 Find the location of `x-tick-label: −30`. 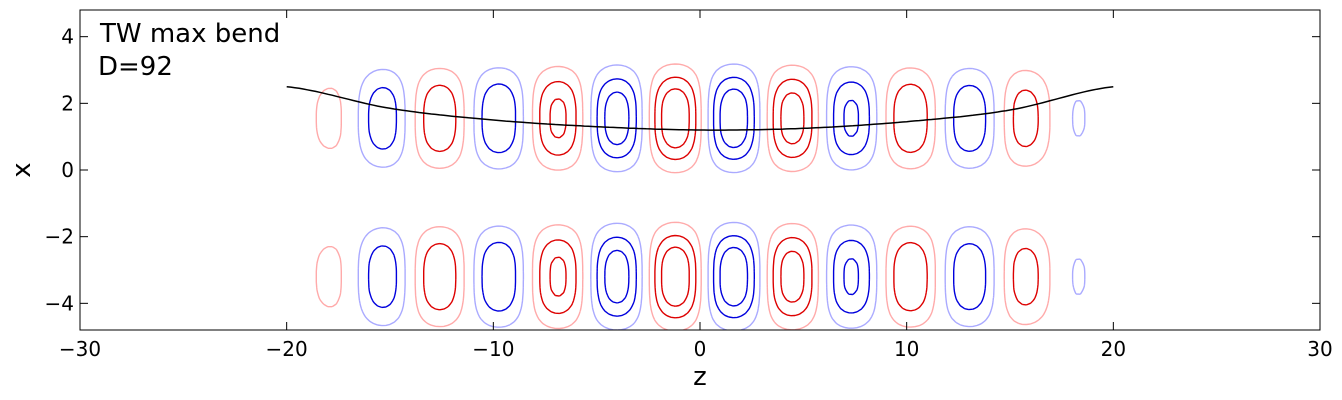

x-tick-label: −30 is located at coordinates (80, 349).